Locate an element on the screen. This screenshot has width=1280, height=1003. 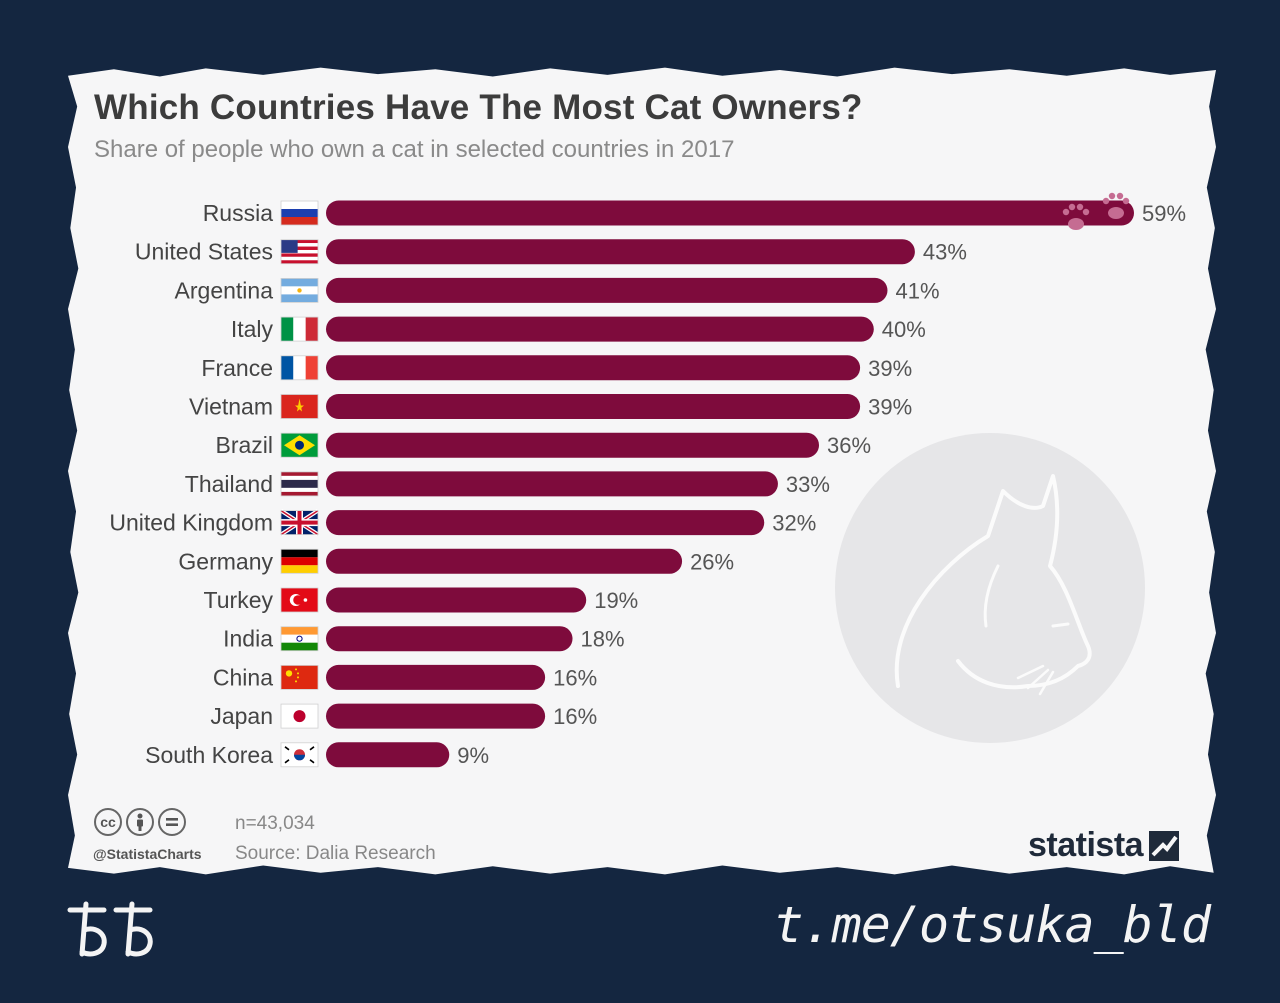
flag-united-kingdom-icon is located at coordinates (299, 522).